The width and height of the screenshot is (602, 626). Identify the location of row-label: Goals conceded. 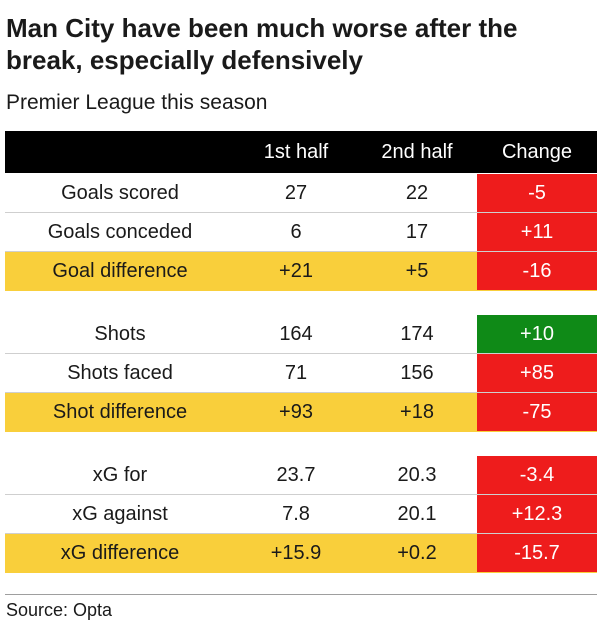
(120, 232).